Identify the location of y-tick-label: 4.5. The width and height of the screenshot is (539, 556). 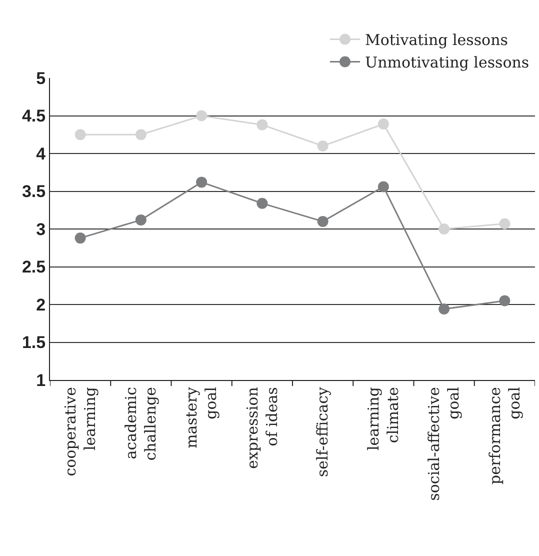
(34, 116).